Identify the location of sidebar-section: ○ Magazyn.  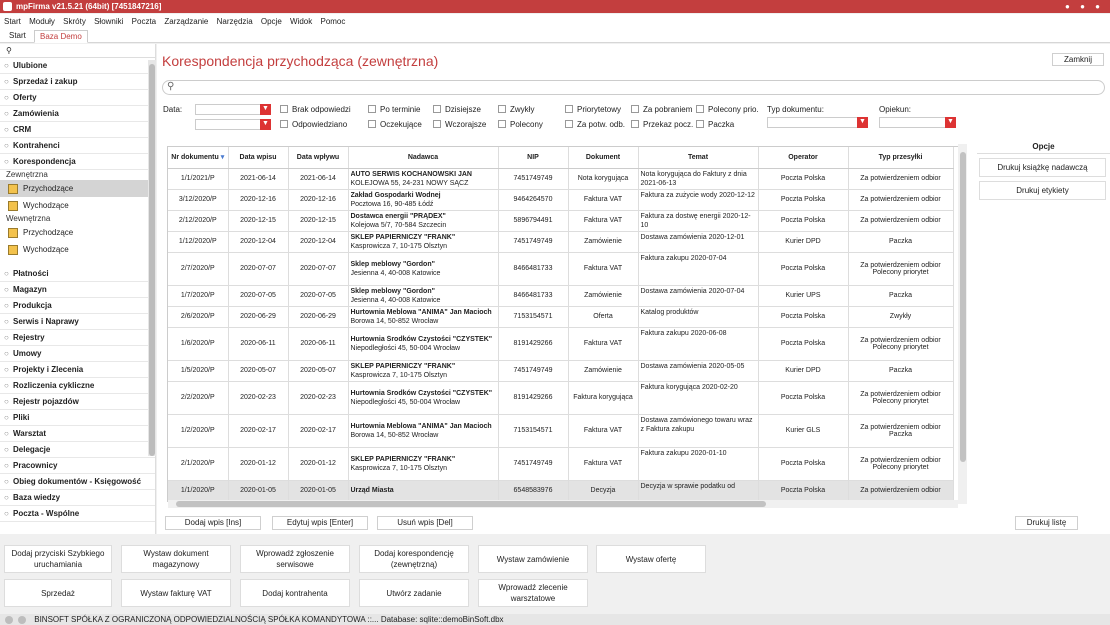
(77, 290).